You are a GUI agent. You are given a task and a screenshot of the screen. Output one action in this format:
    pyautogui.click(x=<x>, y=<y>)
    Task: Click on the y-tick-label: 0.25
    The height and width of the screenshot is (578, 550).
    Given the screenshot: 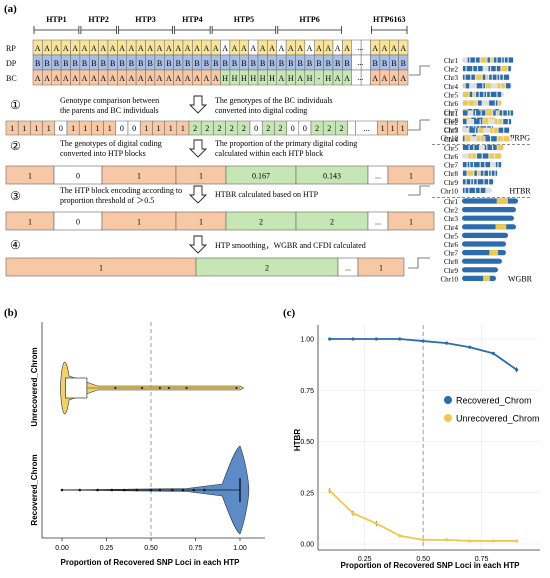 What is the action you would take?
    pyautogui.click(x=307, y=493)
    